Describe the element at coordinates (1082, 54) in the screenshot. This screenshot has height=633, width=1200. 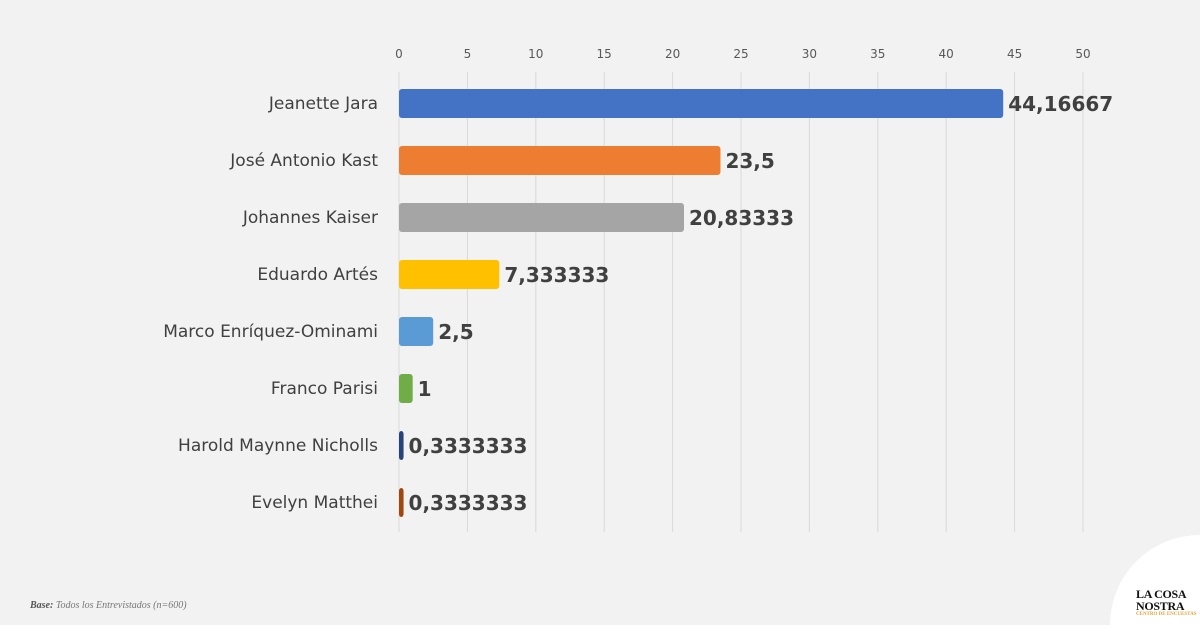
I see `x-tick-label: 50` at that location.